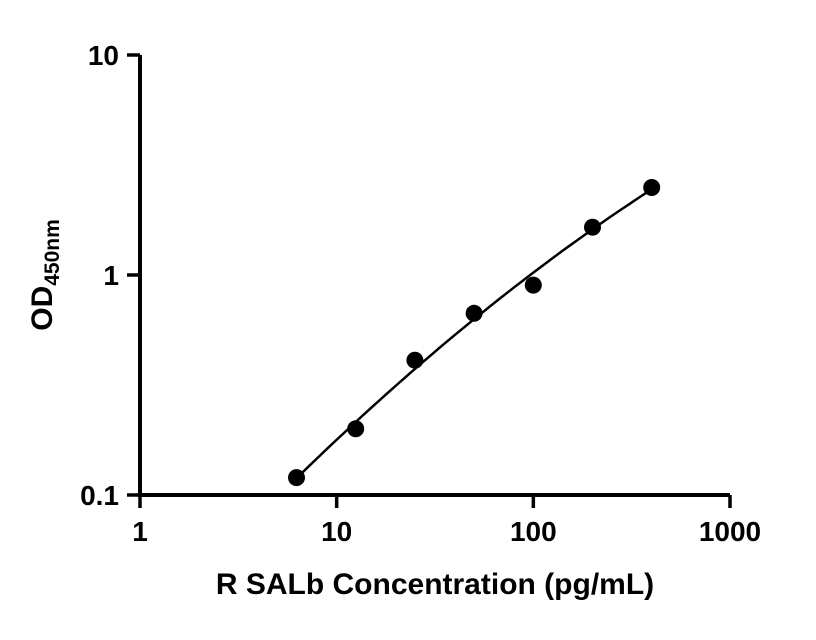  Describe the element at coordinates (111, 275) in the screenshot. I see `y-tick-label: 1` at that location.